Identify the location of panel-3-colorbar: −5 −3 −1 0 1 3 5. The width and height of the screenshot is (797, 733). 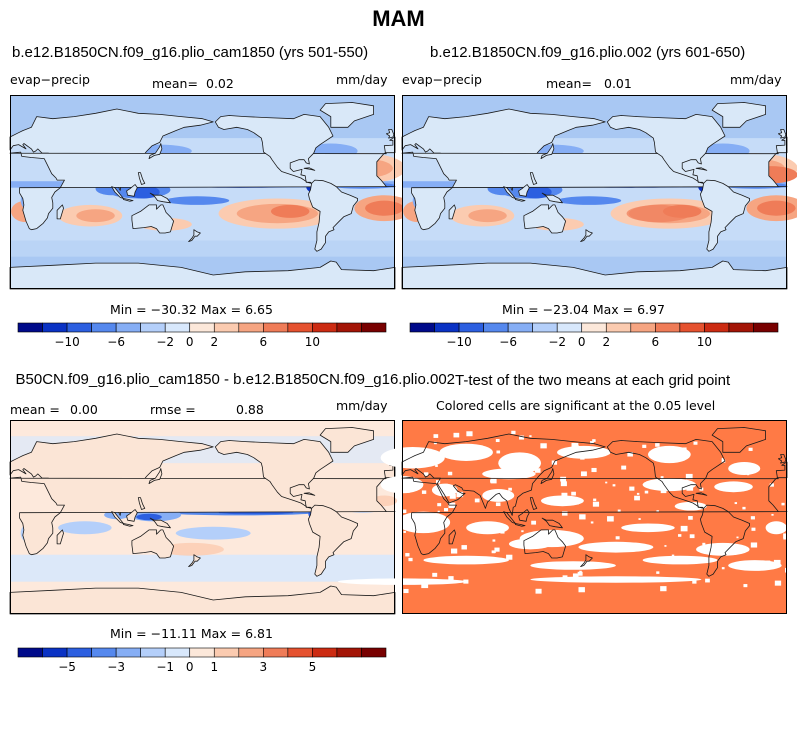
(202, 660).